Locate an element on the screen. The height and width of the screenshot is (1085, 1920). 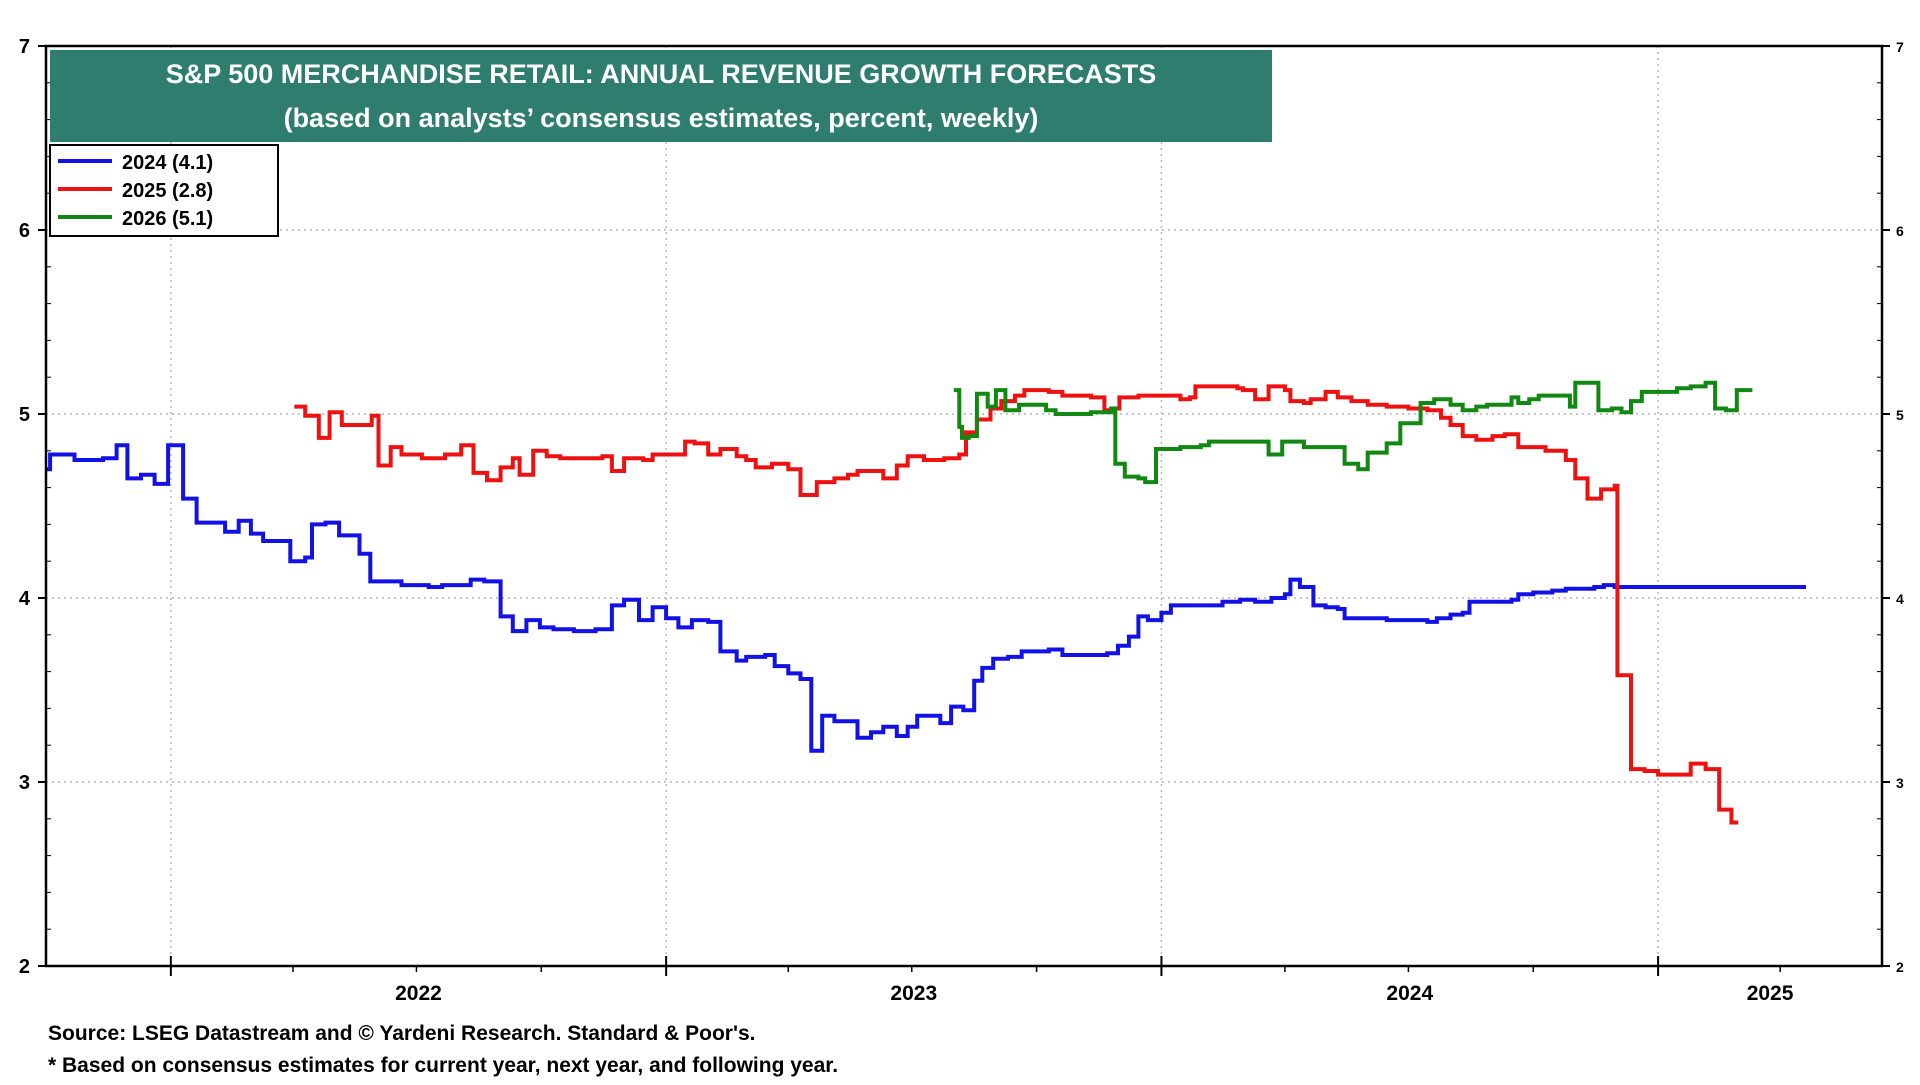
y-tick-label-left: 3 is located at coordinates (24, 783).